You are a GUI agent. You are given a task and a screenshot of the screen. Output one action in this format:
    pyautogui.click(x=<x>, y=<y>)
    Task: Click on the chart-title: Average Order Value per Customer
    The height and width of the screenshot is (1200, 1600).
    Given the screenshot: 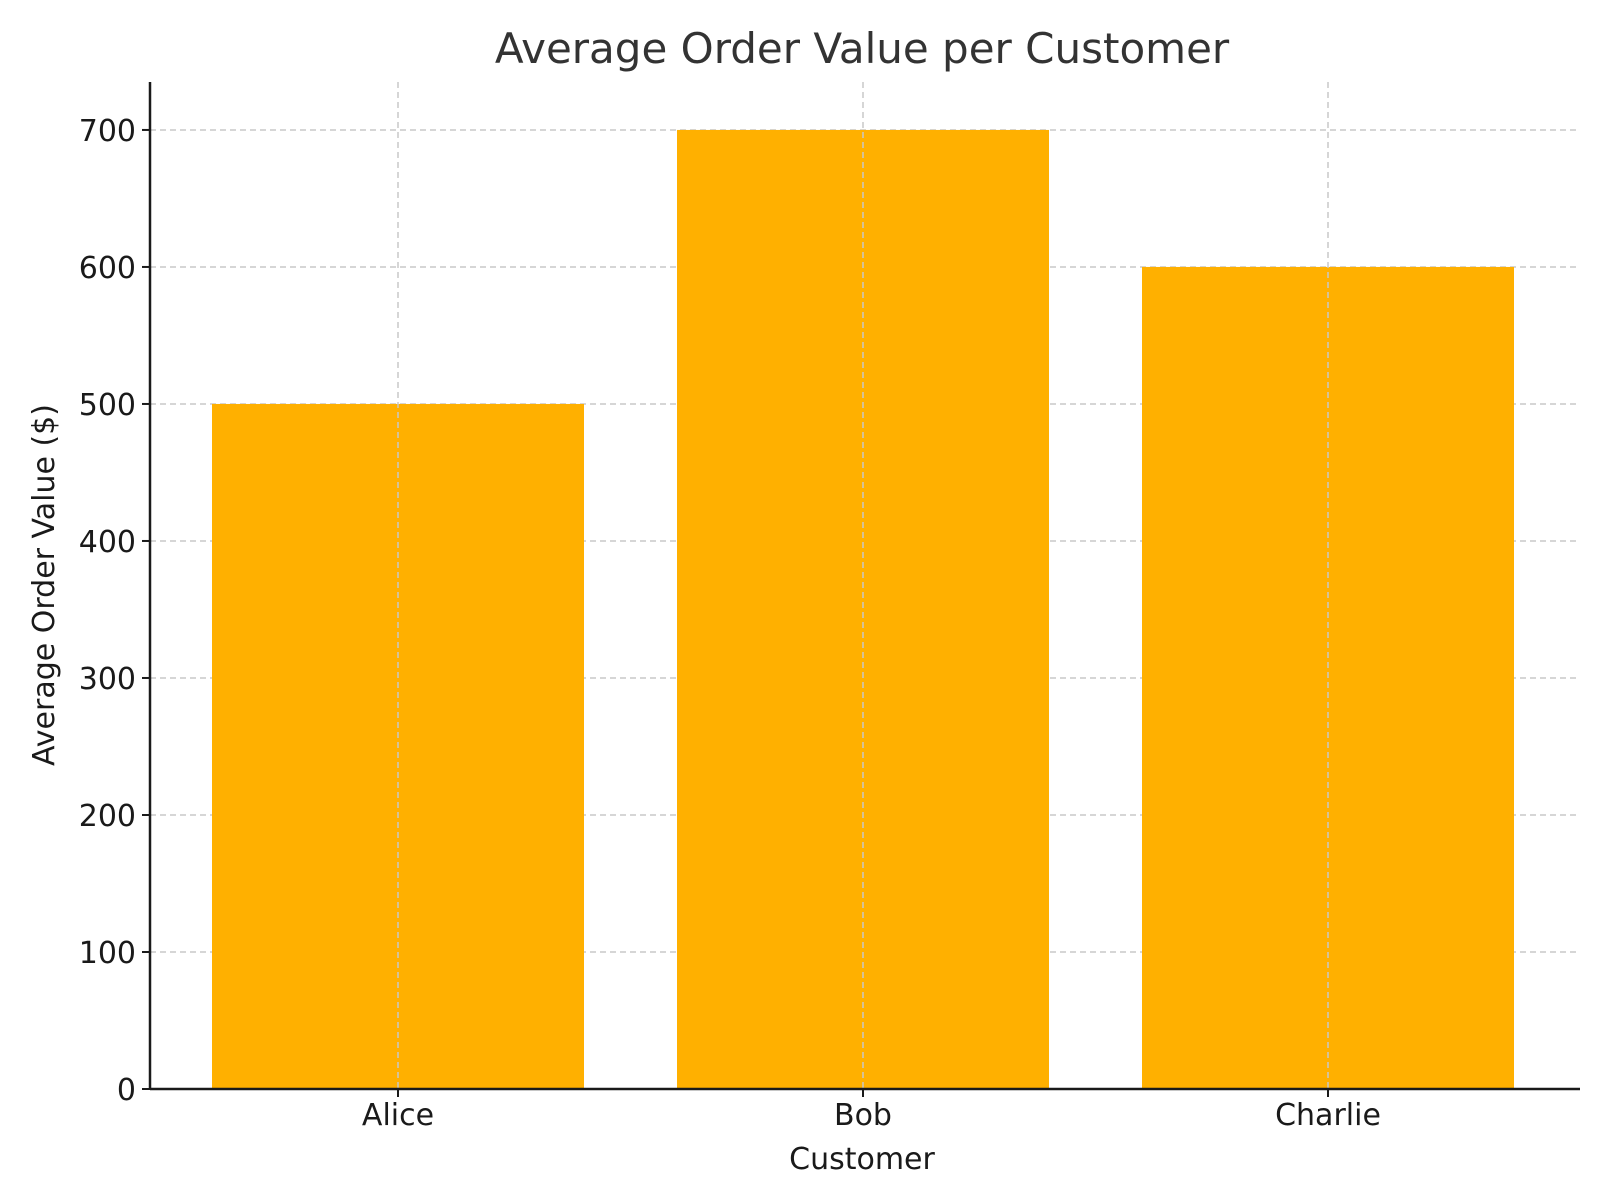 What is the action you would take?
    pyautogui.click(x=862, y=48)
    